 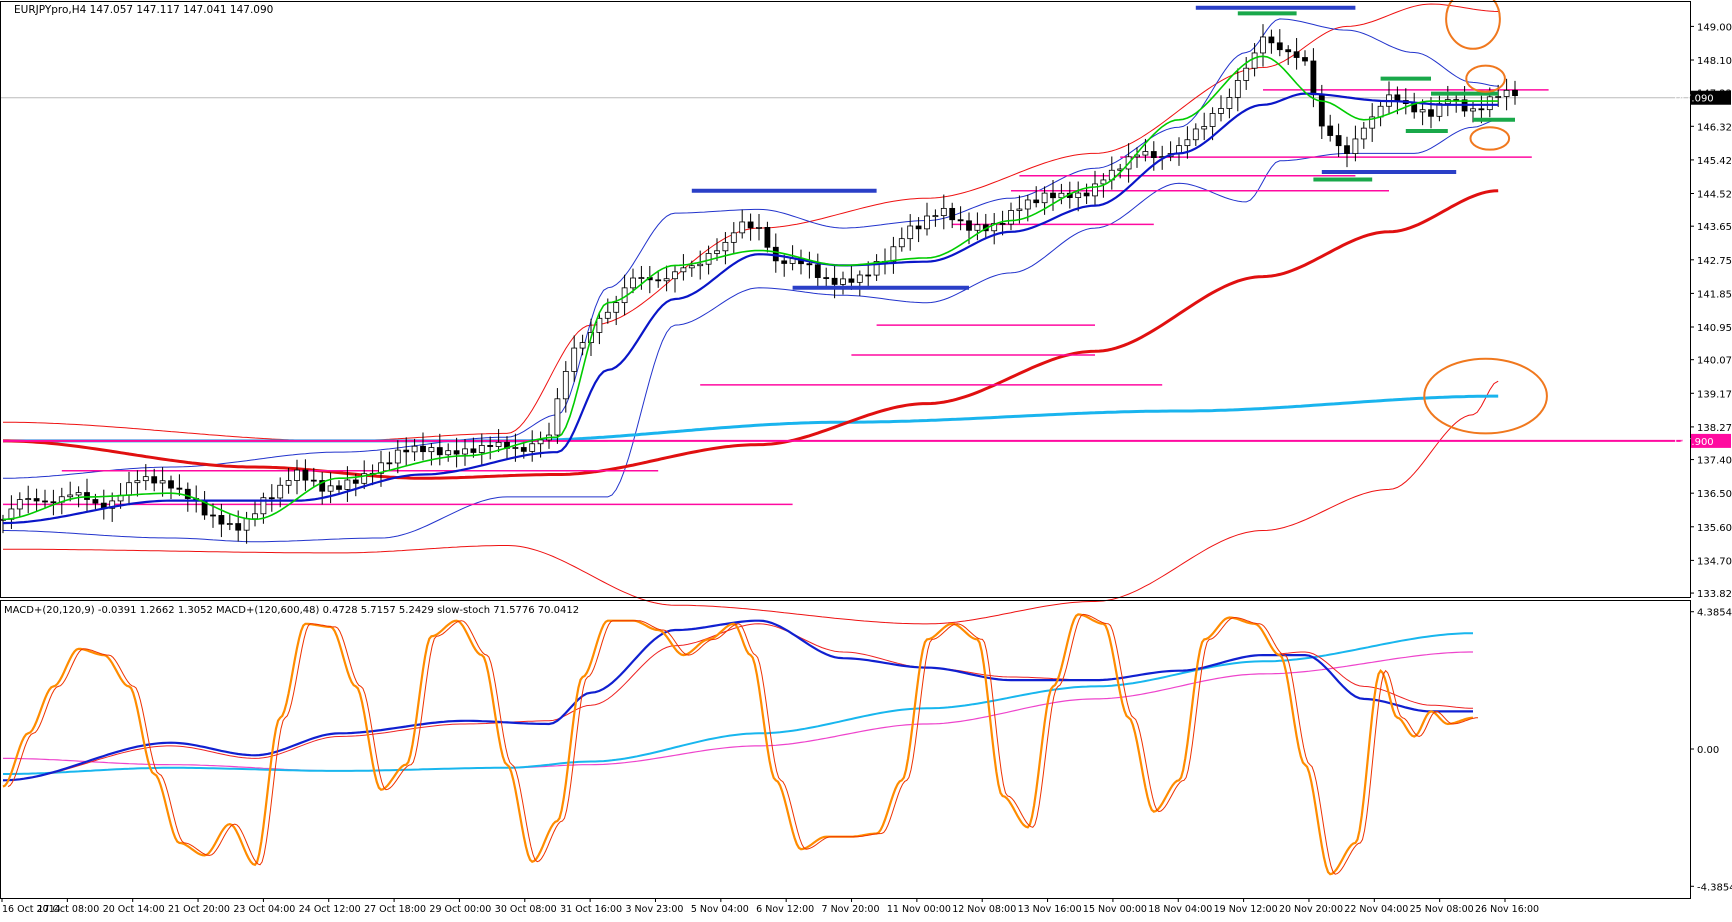 What do you see at coordinates (526, 909) in the screenshot?
I see `time-tick-label: 30 Oct 08:00` at bounding box center [526, 909].